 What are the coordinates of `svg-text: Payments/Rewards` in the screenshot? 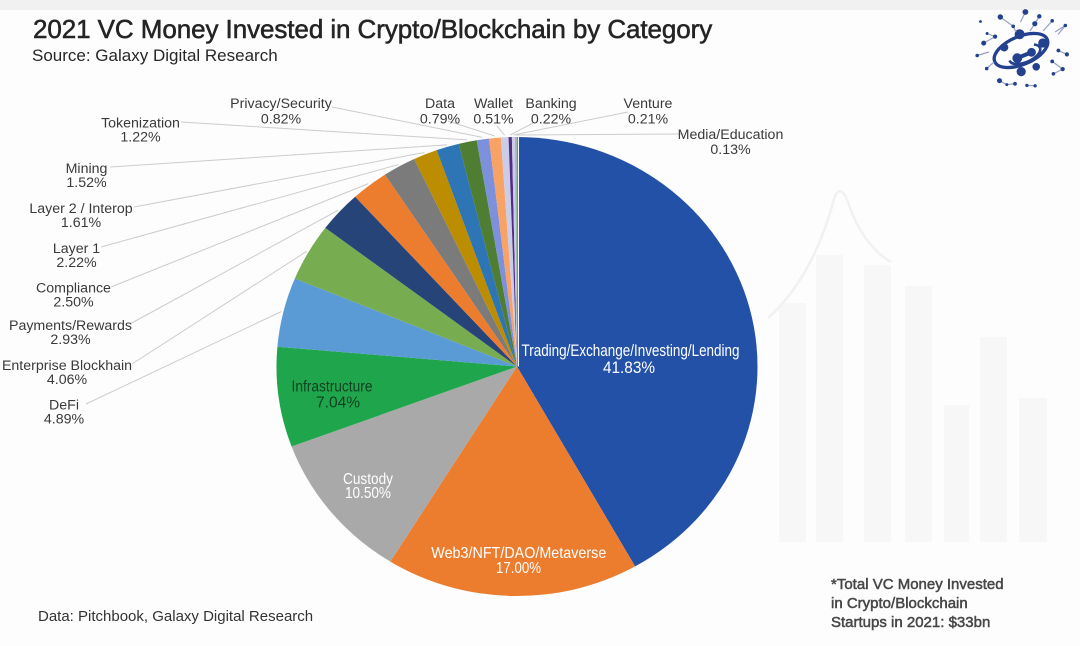 It's located at (70, 326).